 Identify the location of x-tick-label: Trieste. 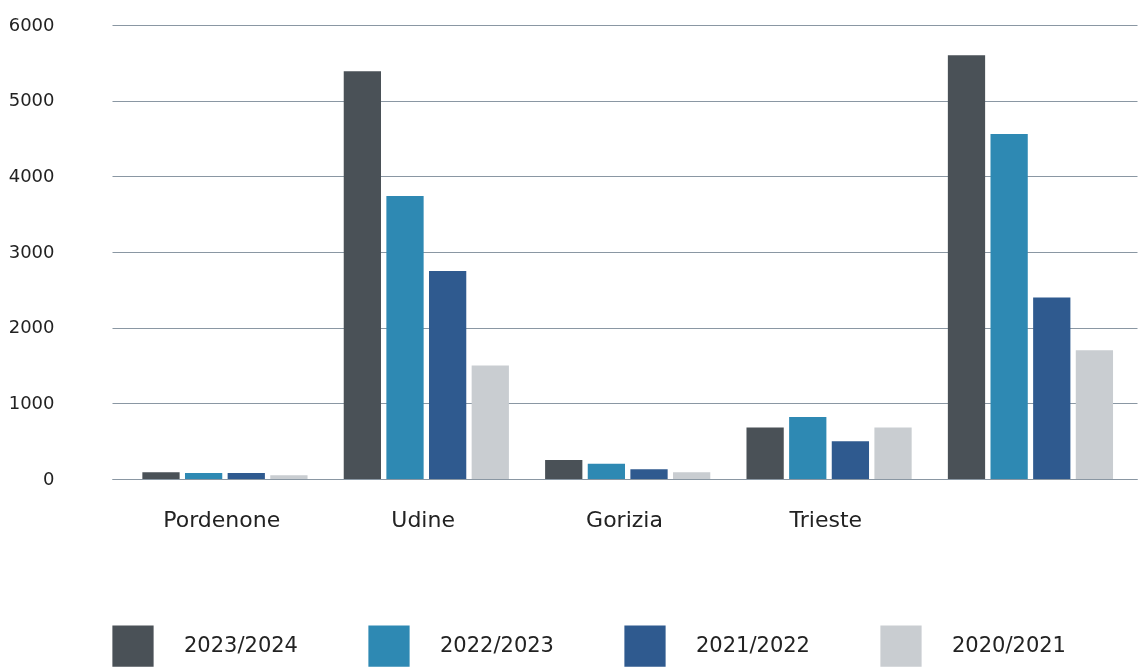
(825, 519).